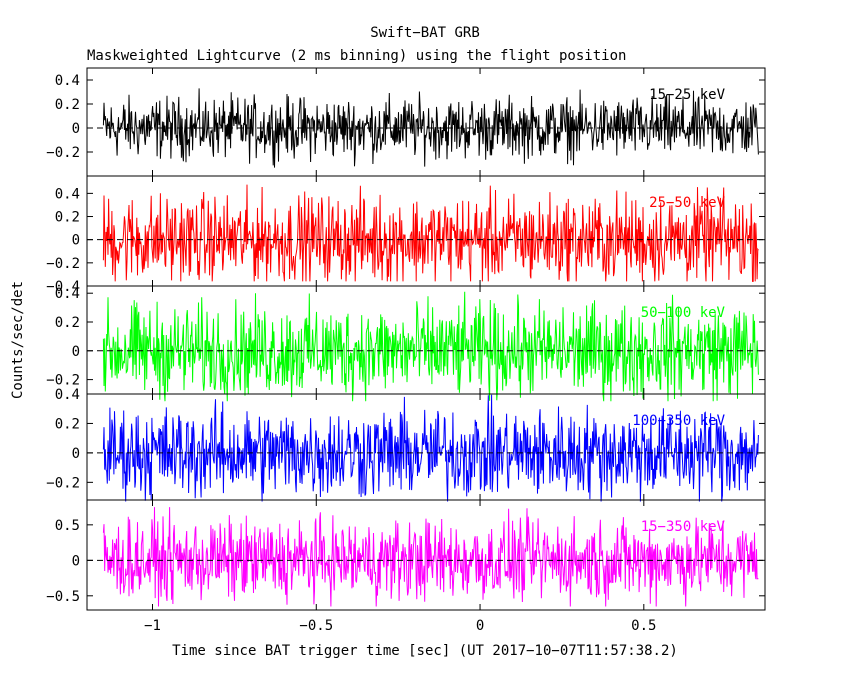  What do you see at coordinates (67, 526) in the screenshot?
I see `y-tick-label: 0.5` at bounding box center [67, 526].